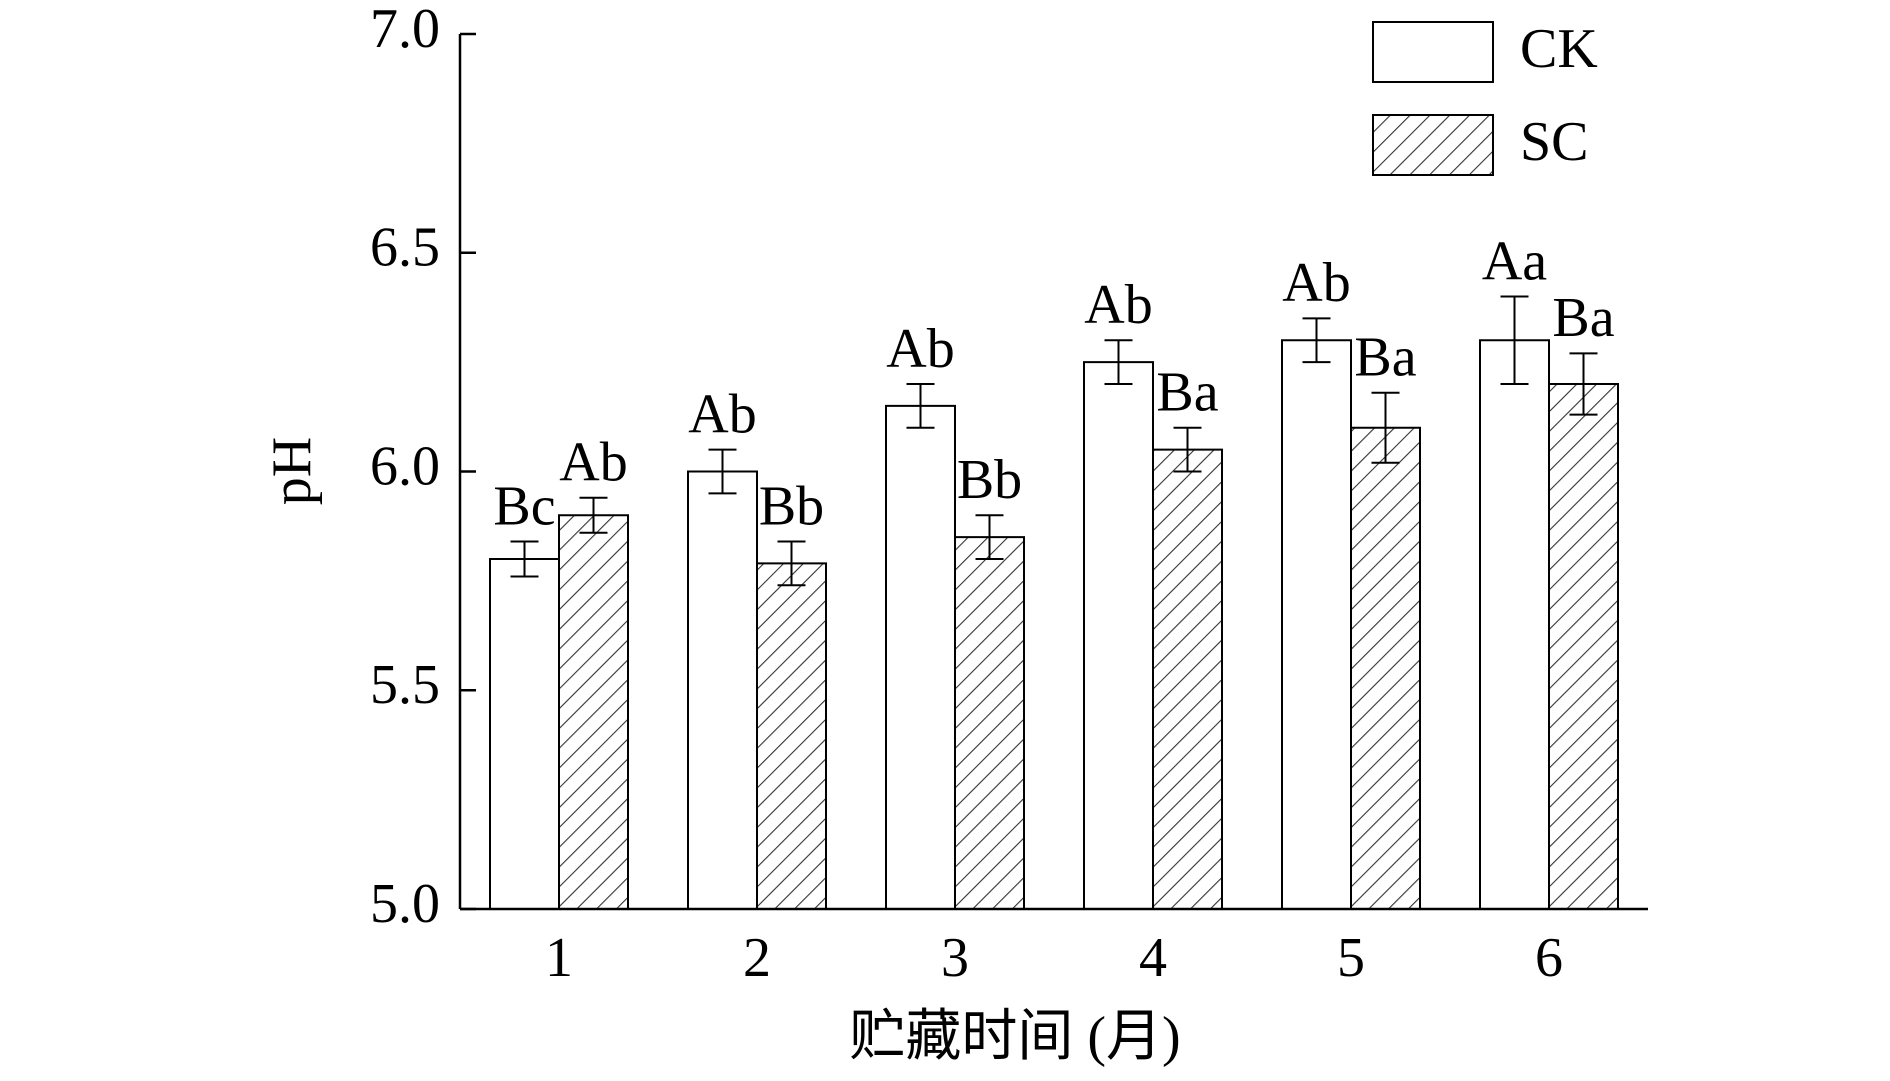  I want to click on legend-label: CK, so click(1559, 49).